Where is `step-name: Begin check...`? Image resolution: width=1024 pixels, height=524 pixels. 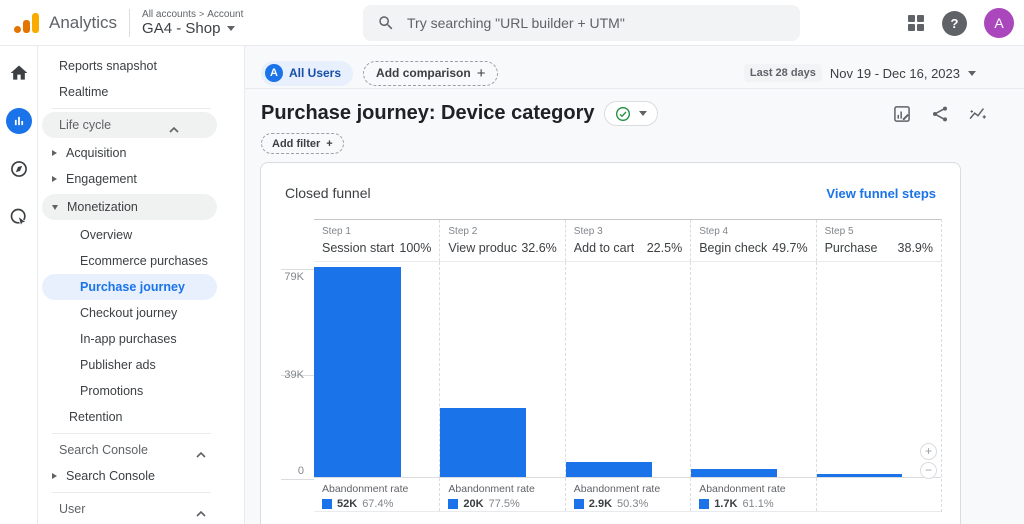 step-name: Begin check... is located at coordinates (733, 248).